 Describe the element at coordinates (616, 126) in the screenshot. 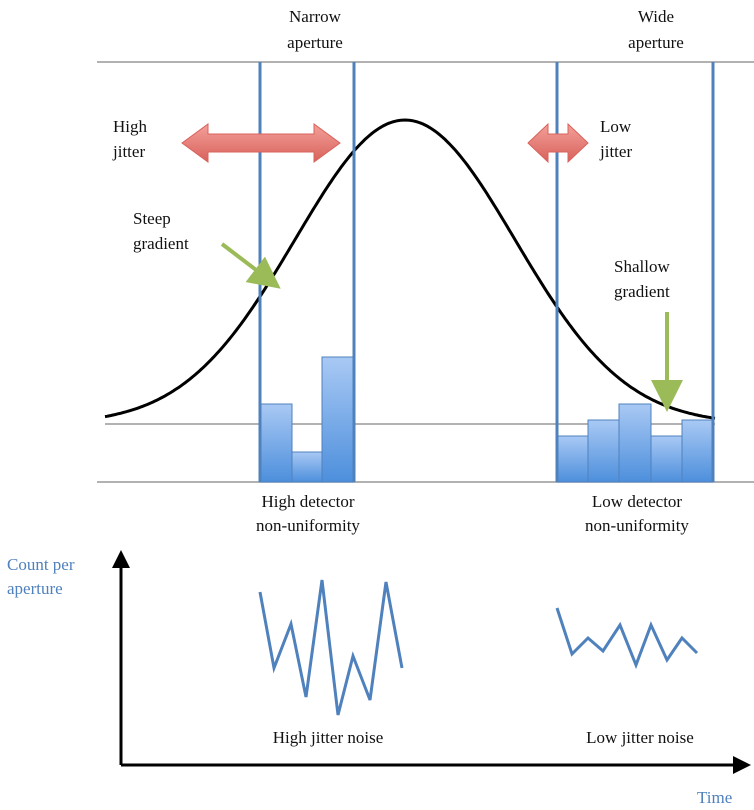

I see `label: Low` at that location.